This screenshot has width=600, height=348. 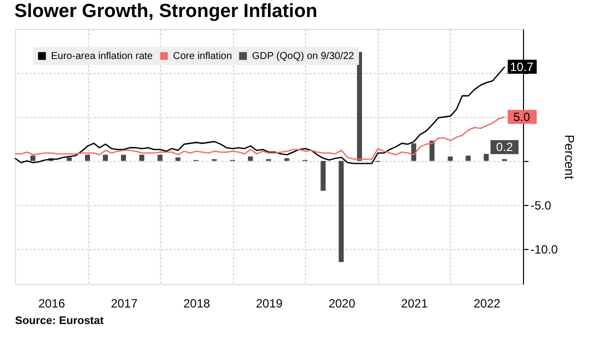 I want to click on chart-title: Slower Growth, Stronger Inflation, so click(x=166, y=11).